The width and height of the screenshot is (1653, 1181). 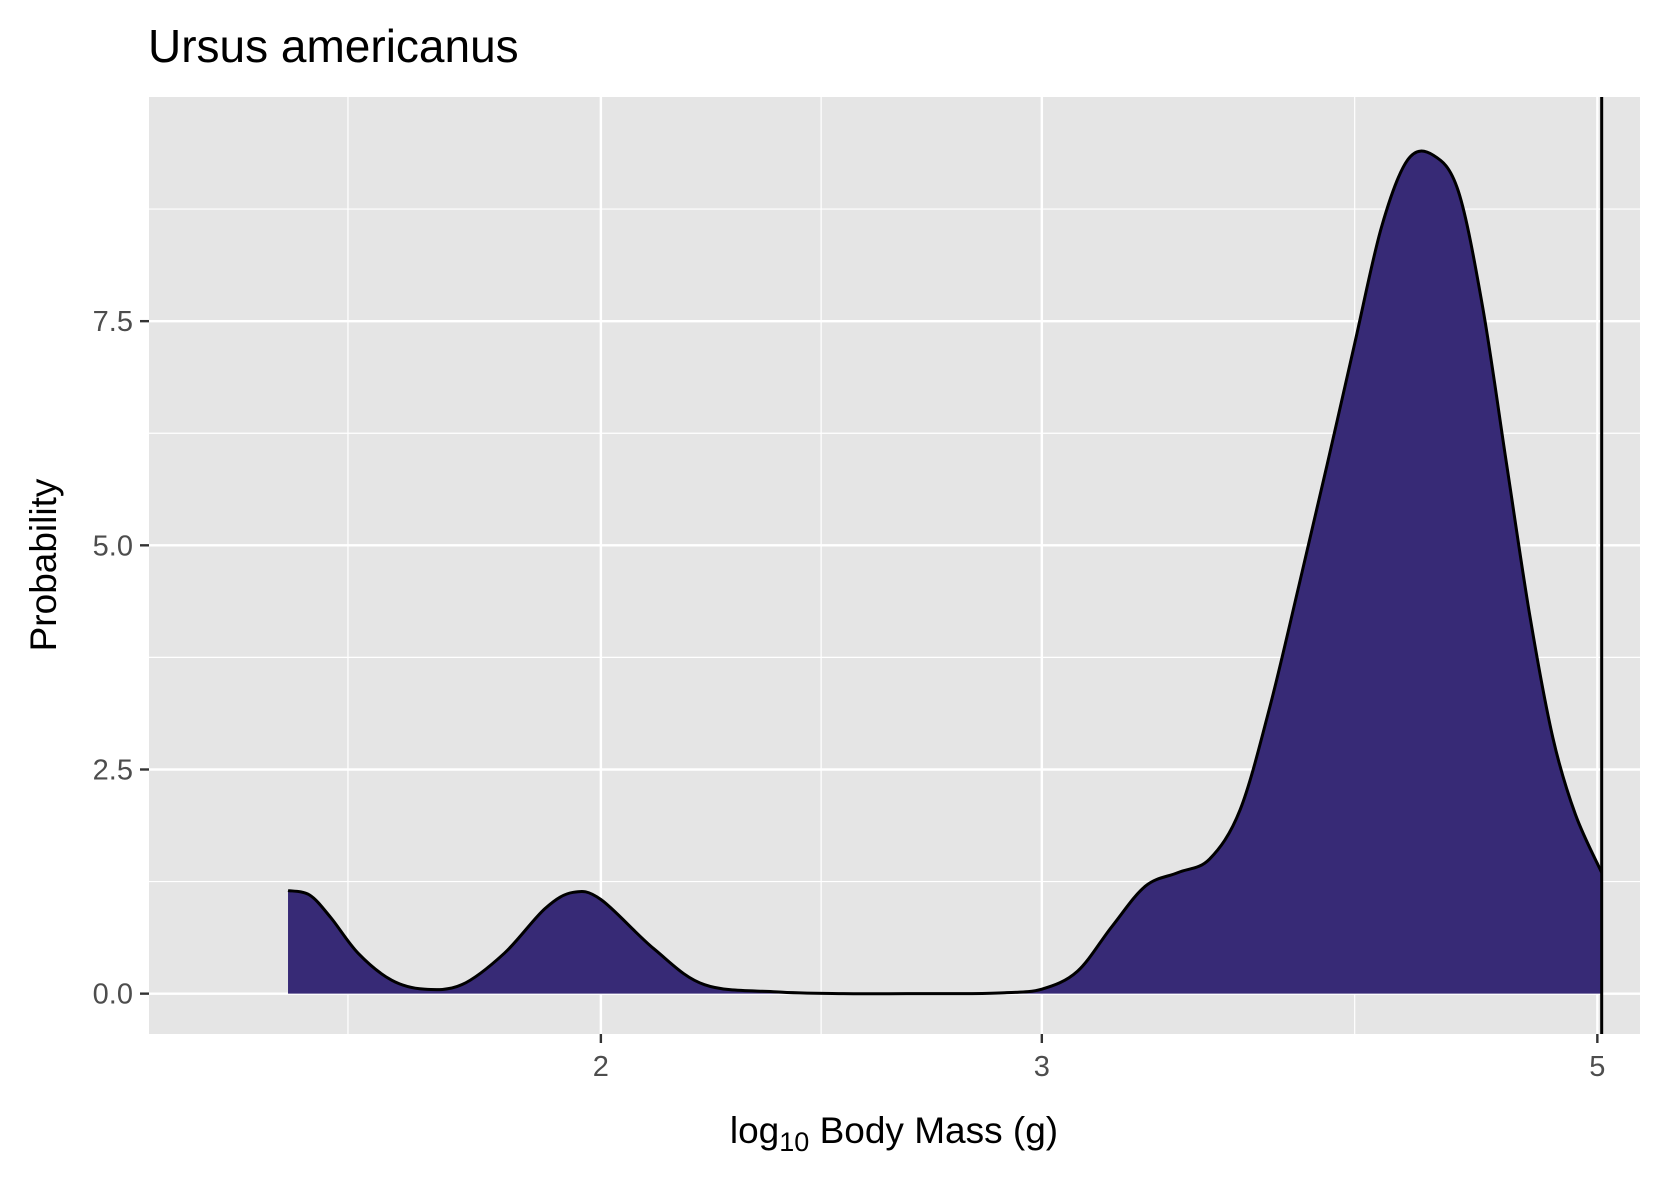 What do you see at coordinates (113, 322) in the screenshot?
I see `y-tick-label: 7.5` at bounding box center [113, 322].